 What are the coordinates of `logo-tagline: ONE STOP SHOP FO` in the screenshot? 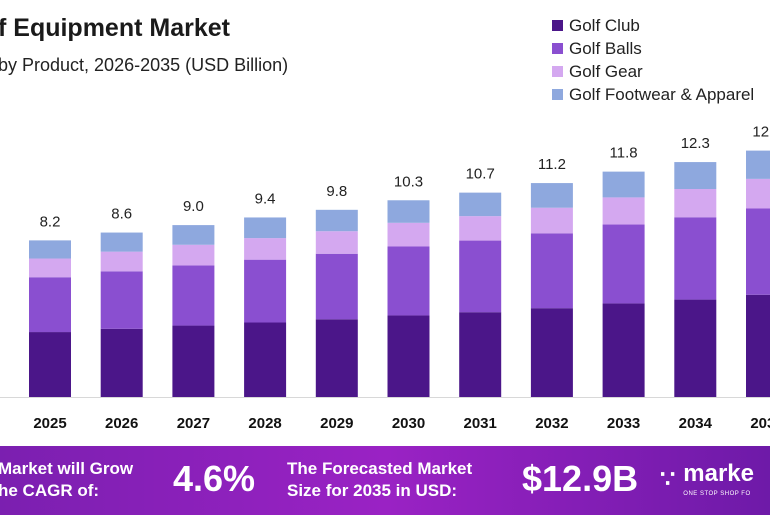 It's located at (717, 494).